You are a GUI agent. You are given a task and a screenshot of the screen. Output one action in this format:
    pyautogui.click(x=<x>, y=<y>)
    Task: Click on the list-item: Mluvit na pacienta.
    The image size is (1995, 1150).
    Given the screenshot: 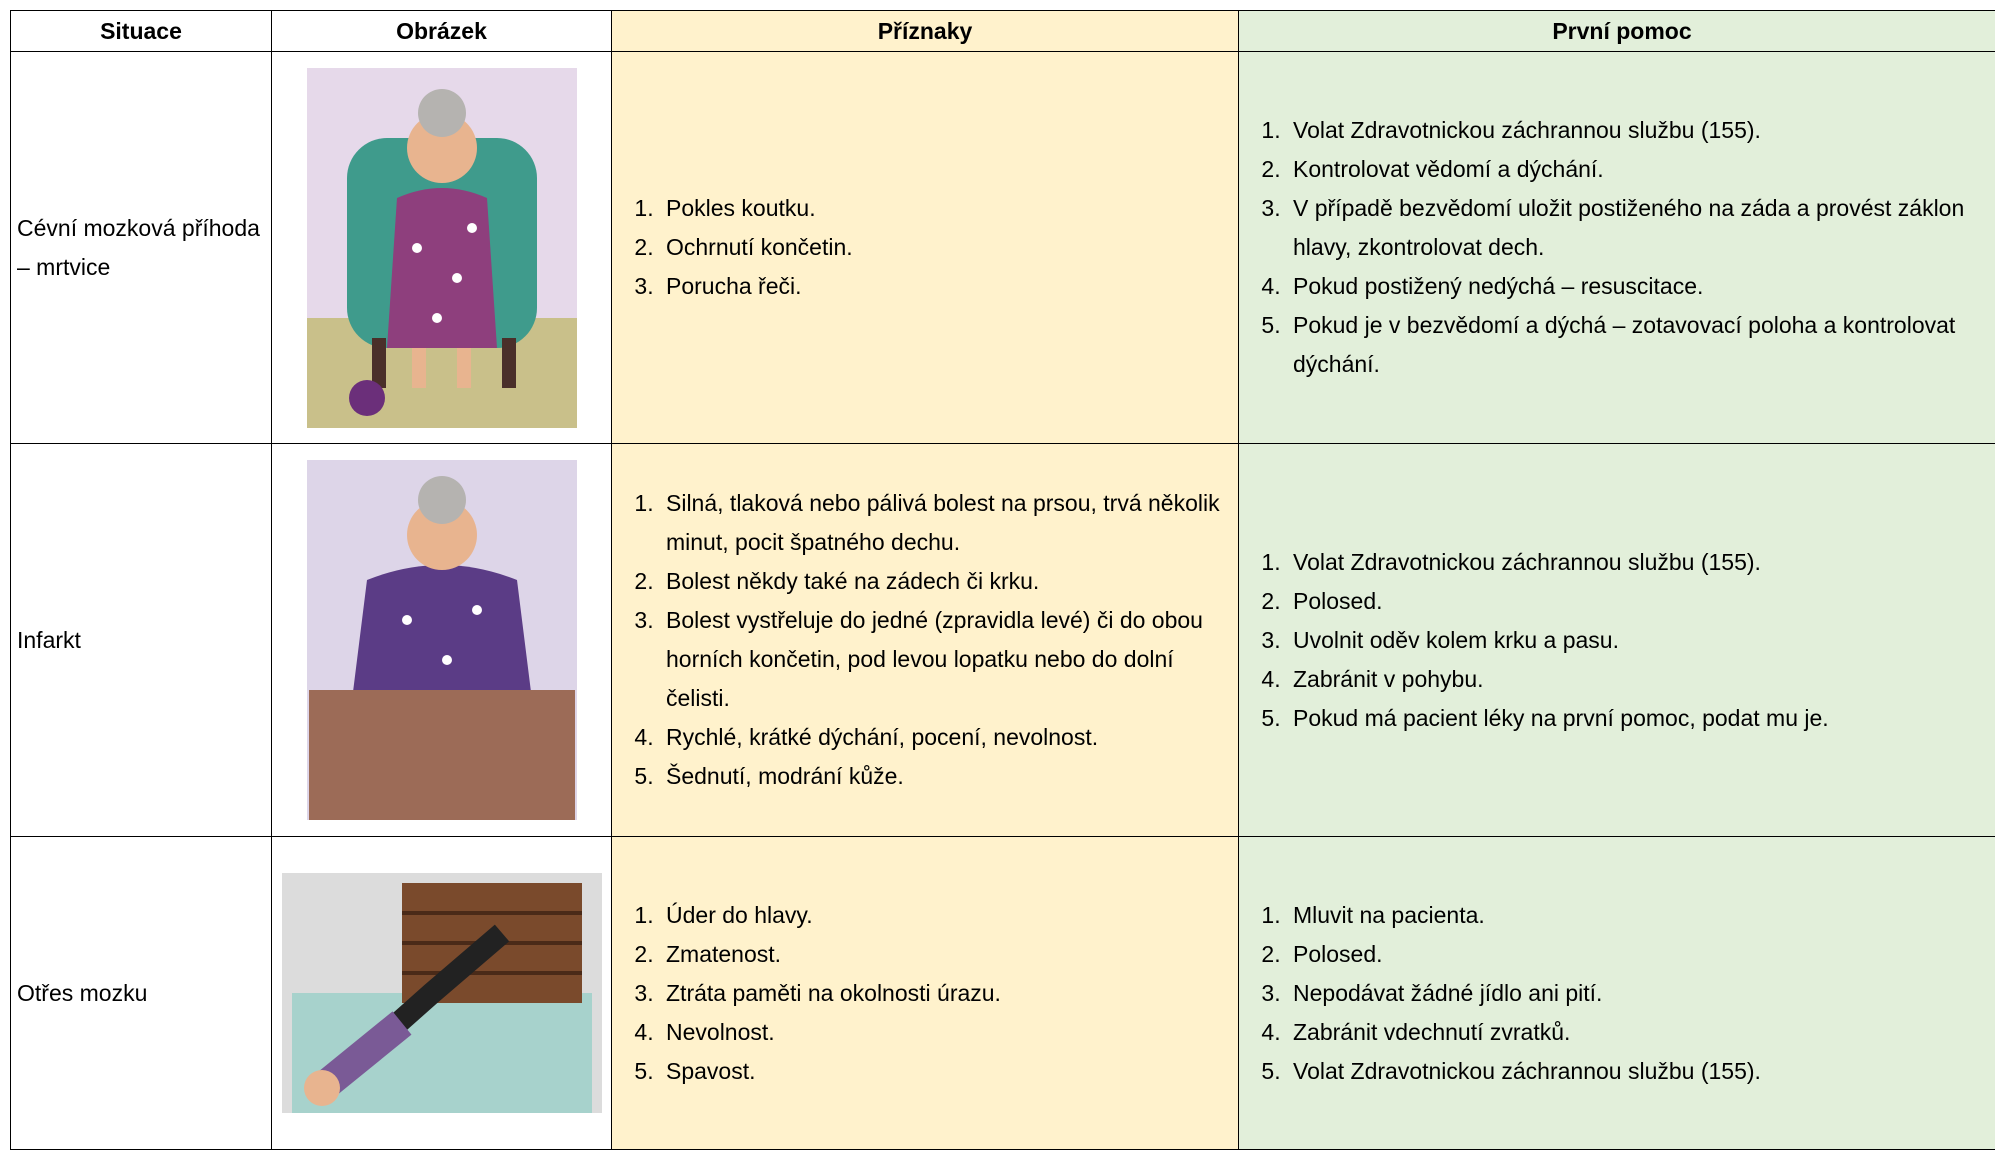 What is the action you would take?
    pyautogui.click(x=1641, y=915)
    